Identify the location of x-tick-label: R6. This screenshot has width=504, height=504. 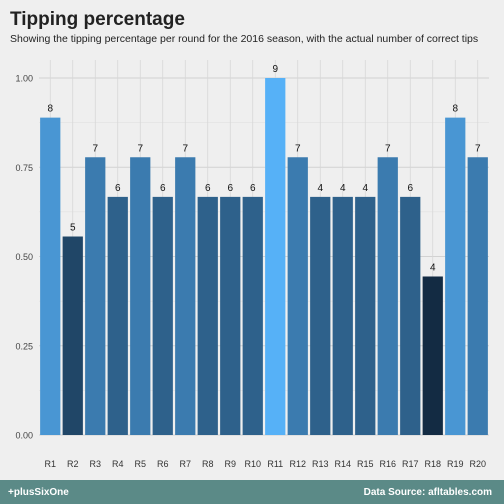
(163, 464).